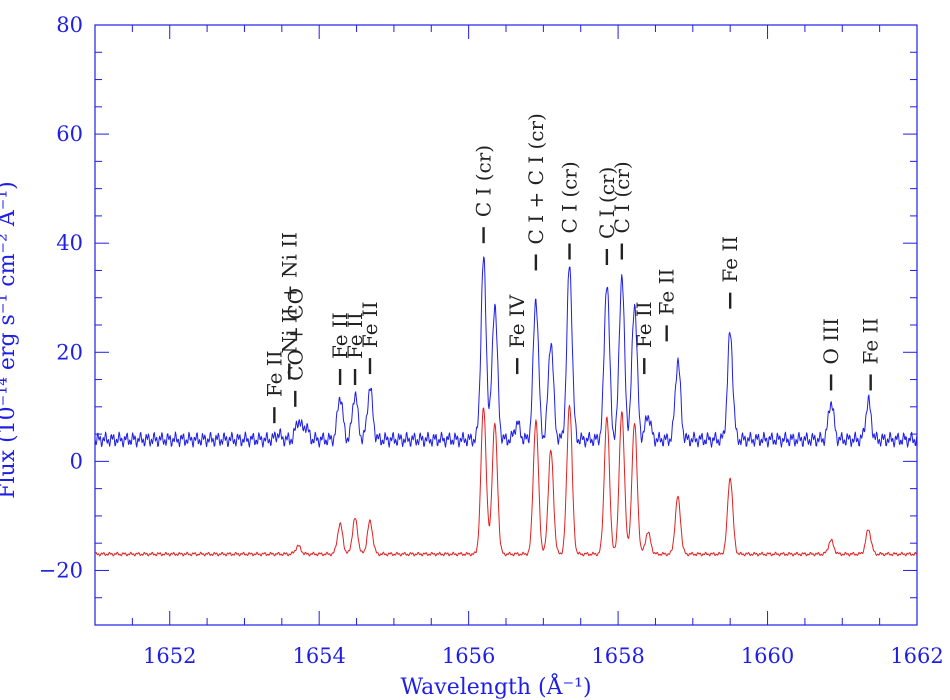  Describe the element at coordinates (468, 656) in the screenshot. I see `x-tick-label: 1656` at that location.